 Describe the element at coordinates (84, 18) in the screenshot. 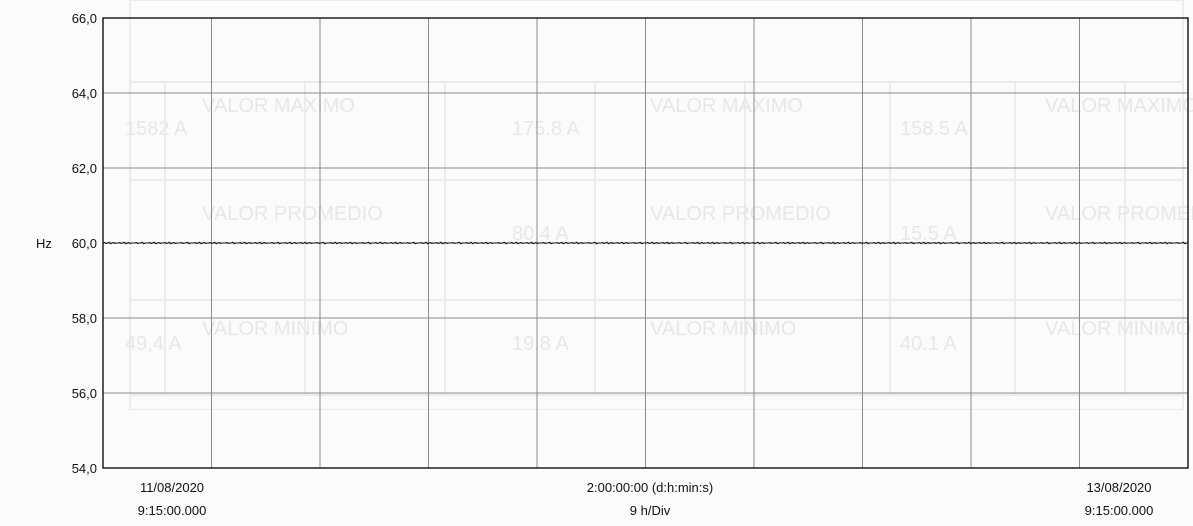

I see `y-tick-label: 66,0` at that location.